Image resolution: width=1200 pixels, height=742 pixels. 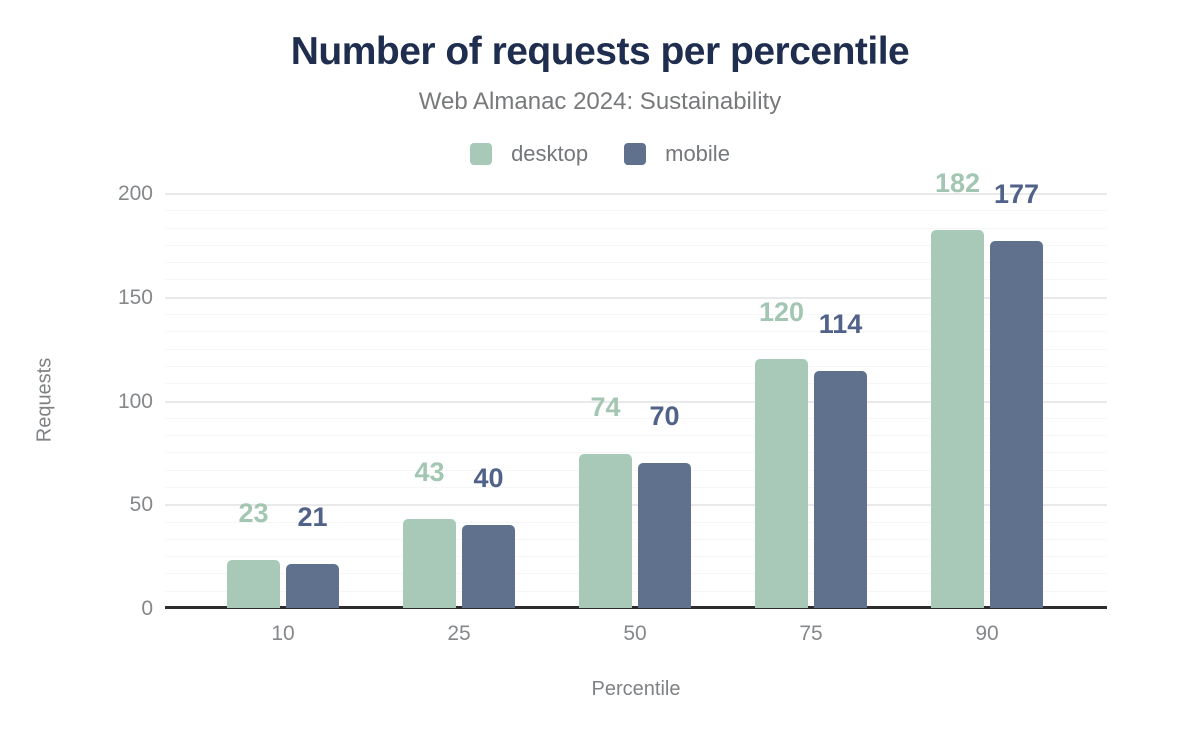 I want to click on bar-desktop-p90, so click(x=957, y=419).